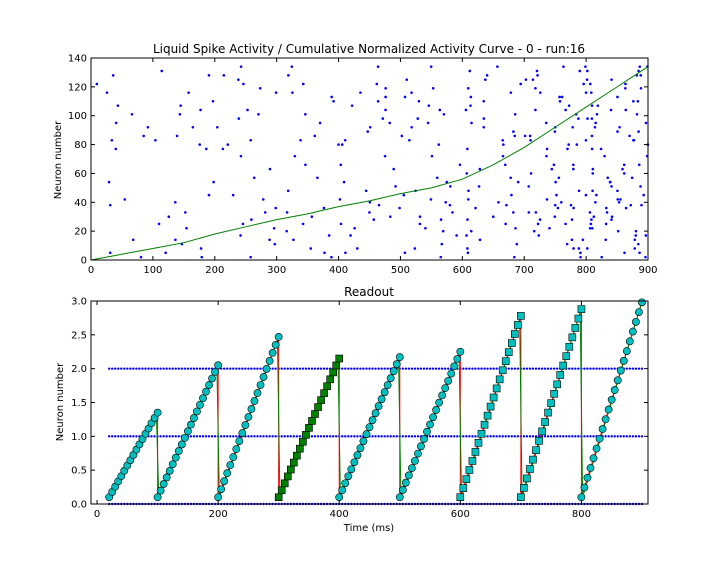 The height and width of the screenshot is (576, 720). I want to click on x-tick-label: 0, so click(97, 514).